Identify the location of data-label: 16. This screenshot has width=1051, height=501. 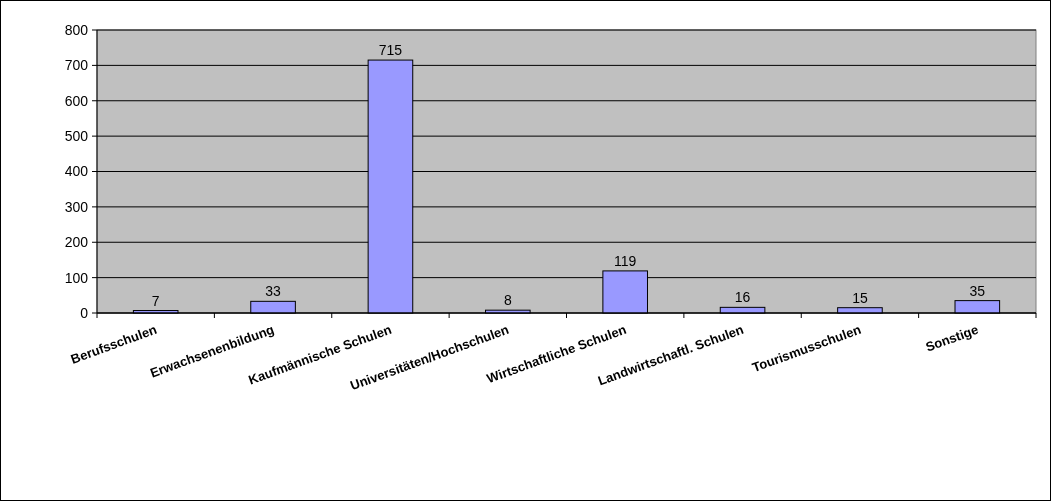
(742, 297).